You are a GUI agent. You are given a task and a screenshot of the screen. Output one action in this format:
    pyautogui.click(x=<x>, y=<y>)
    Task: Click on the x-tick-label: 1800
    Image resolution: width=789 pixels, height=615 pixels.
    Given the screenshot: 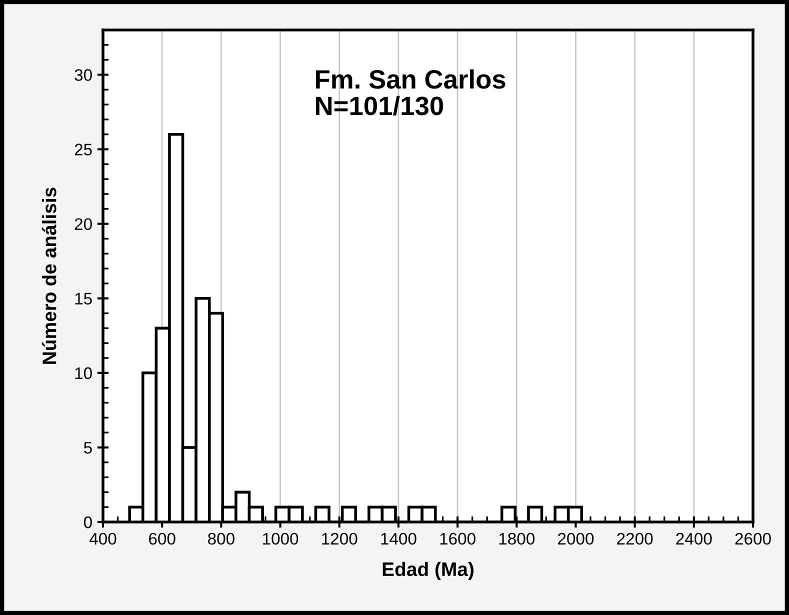 What is the action you would take?
    pyautogui.click(x=517, y=538)
    